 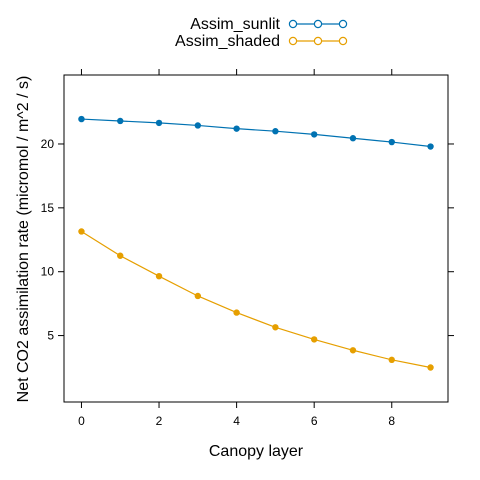 What do you see at coordinates (50, 336) in the screenshot?
I see `y-tick-label: 5` at bounding box center [50, 336].